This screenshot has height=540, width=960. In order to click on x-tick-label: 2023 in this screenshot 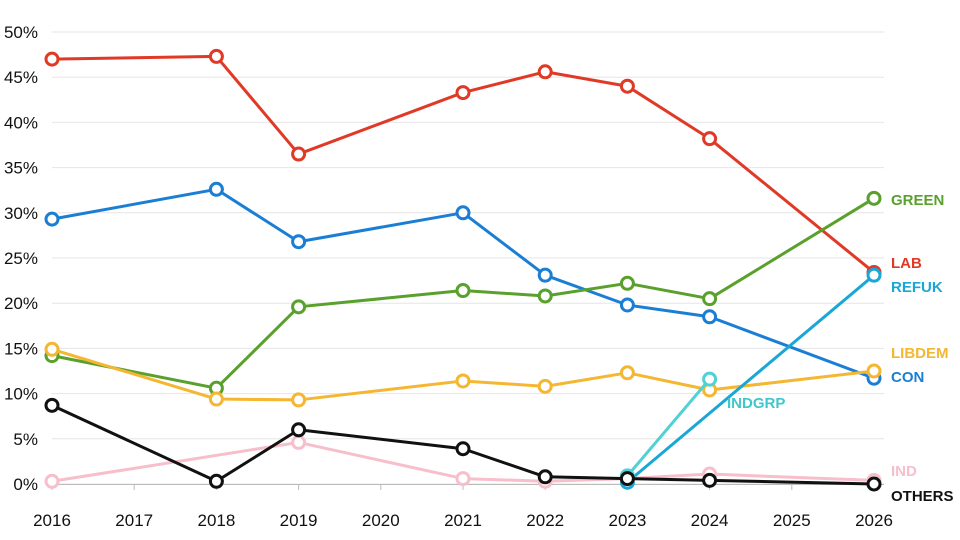, I will do `click(627, 520)`.